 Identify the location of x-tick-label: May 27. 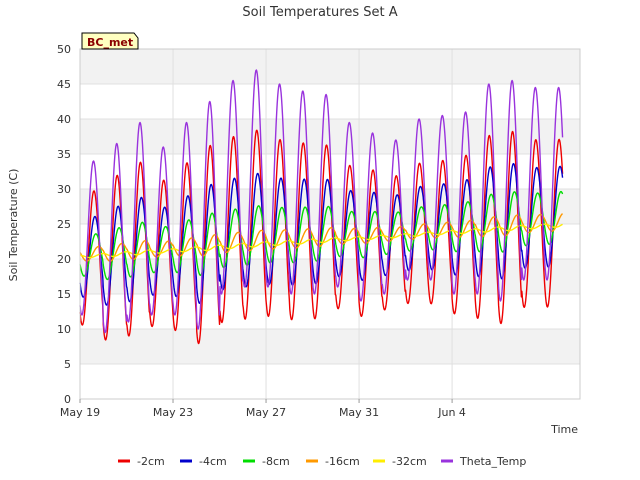
(266, 412).